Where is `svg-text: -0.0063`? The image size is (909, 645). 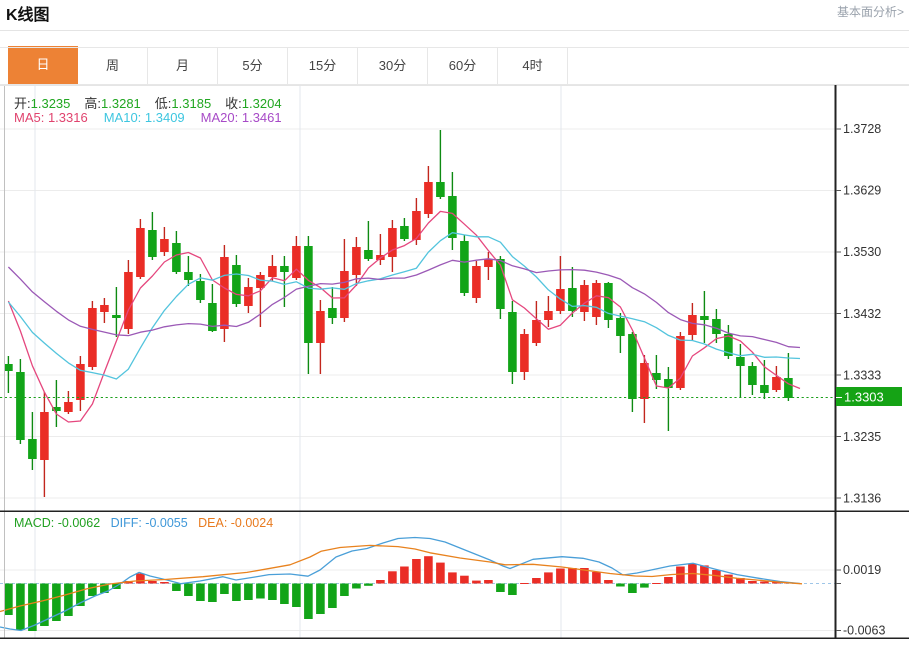
svg-text: -0.0063 is located at coordinates (864, 631).